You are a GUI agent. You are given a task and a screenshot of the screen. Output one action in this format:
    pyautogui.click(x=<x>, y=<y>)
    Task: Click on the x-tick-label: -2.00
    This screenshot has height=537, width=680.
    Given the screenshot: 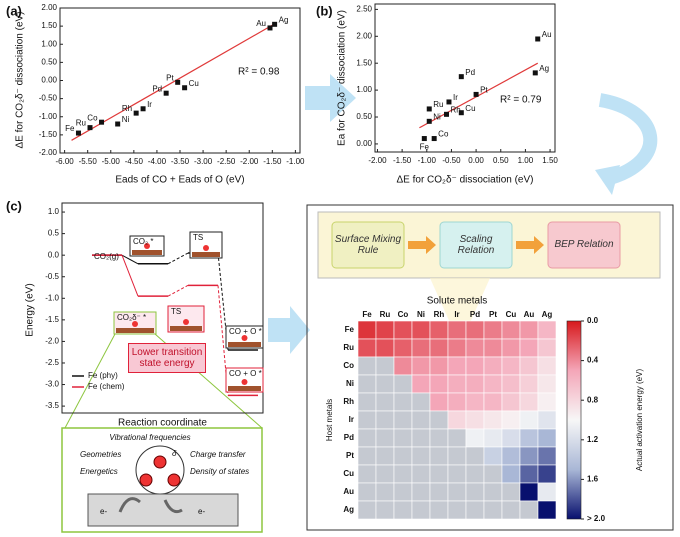 What is the action you would take?
    pyautogui.click(x=377, y=160)
    